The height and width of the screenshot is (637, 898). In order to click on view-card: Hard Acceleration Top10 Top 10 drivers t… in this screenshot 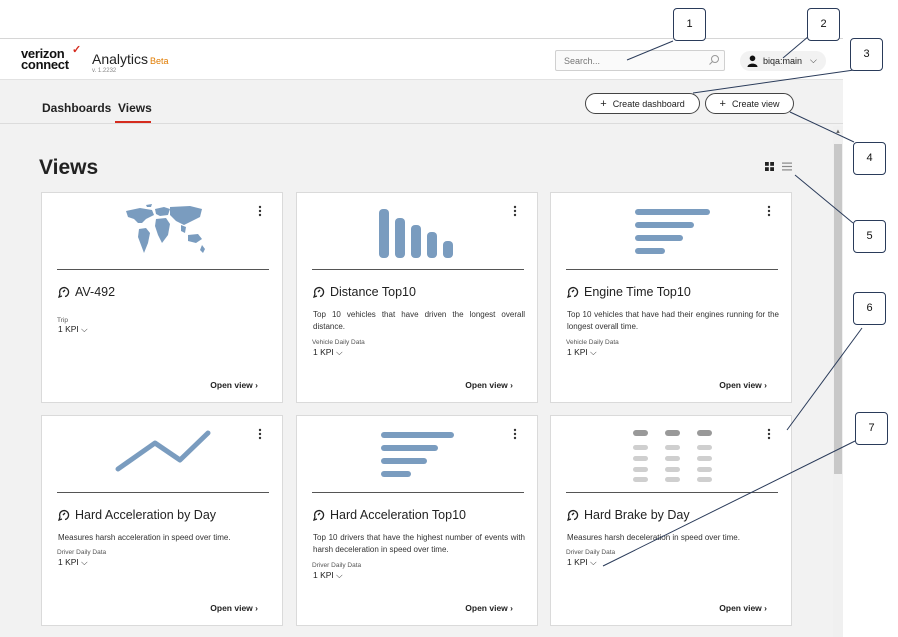, I will do `click(417, 520)`.